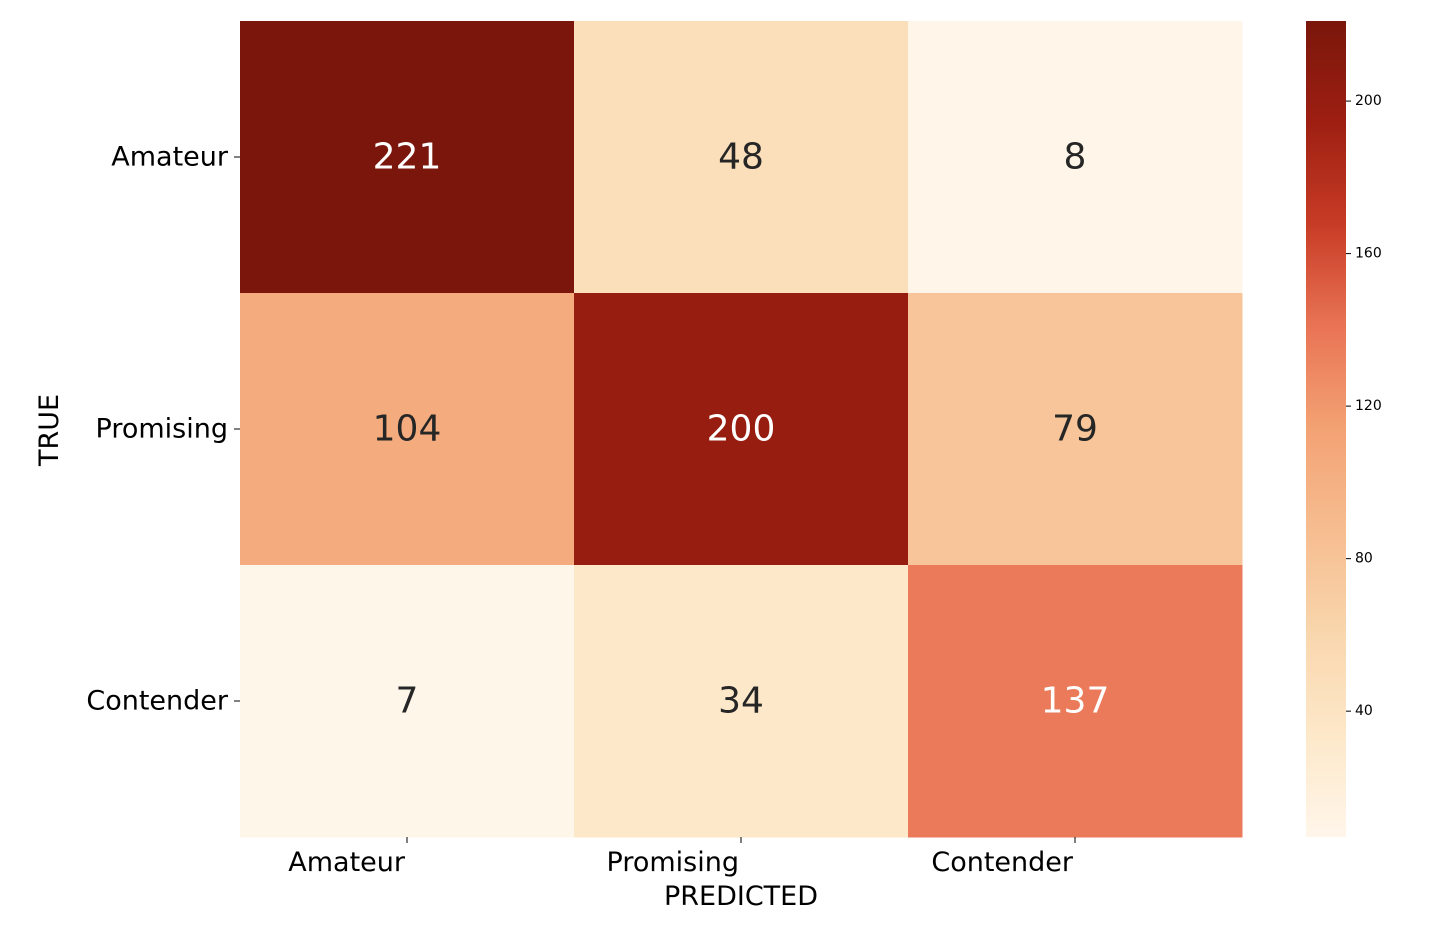 The height and width of the screenshot is (930, 1434). Describe the element at coordinates (1368, 101) in the screenshot. I see `colorbar-tick-label: 200` at that location.